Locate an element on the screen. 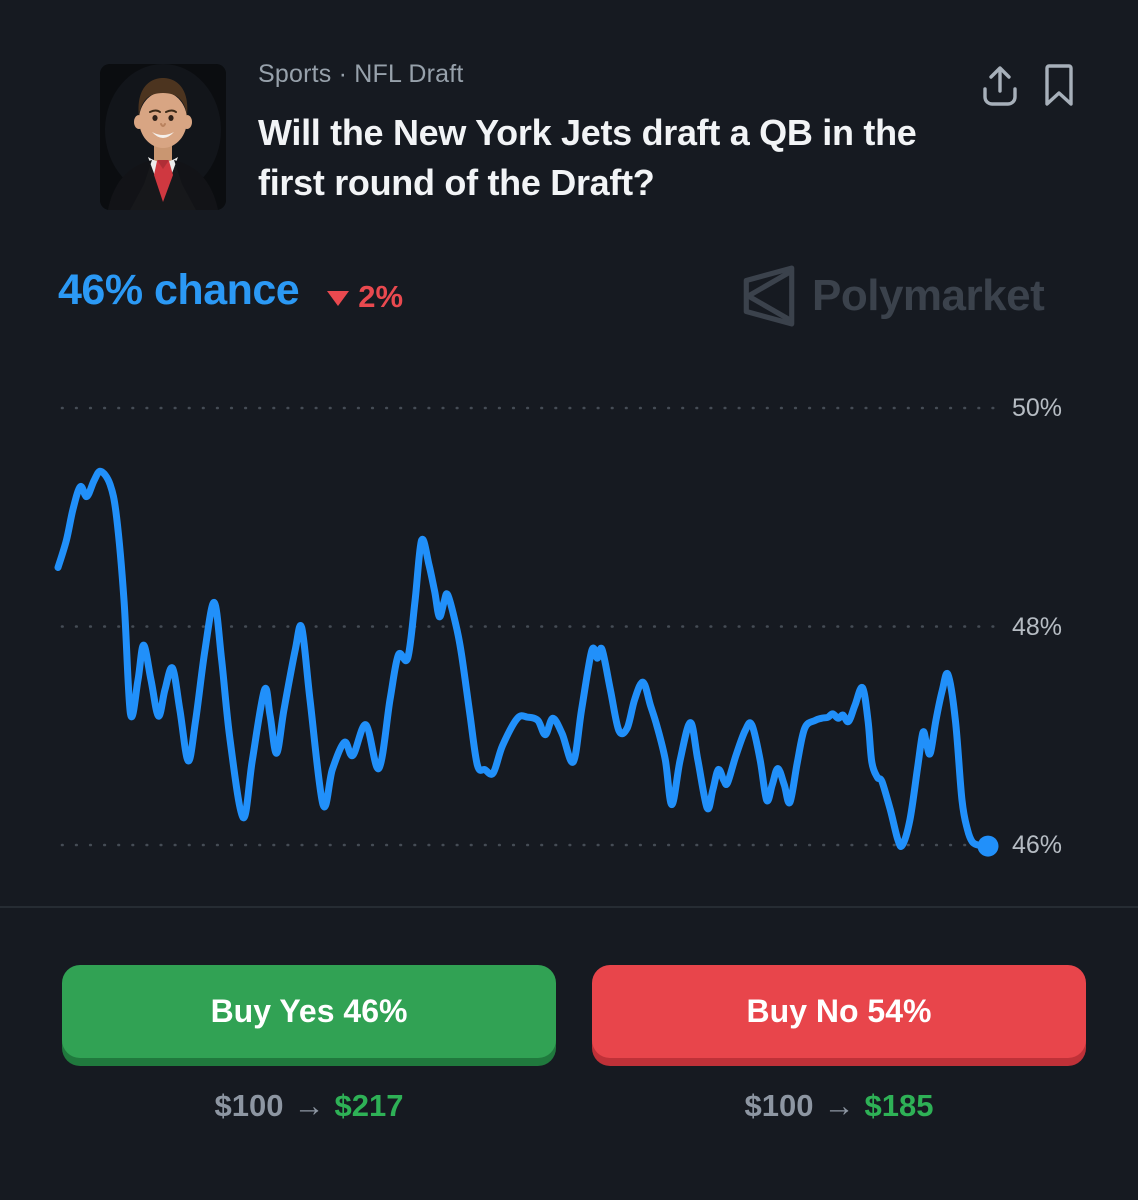 This screenshot has height=1200, width=1138. share-icon is located at coordinates (1000, 86).